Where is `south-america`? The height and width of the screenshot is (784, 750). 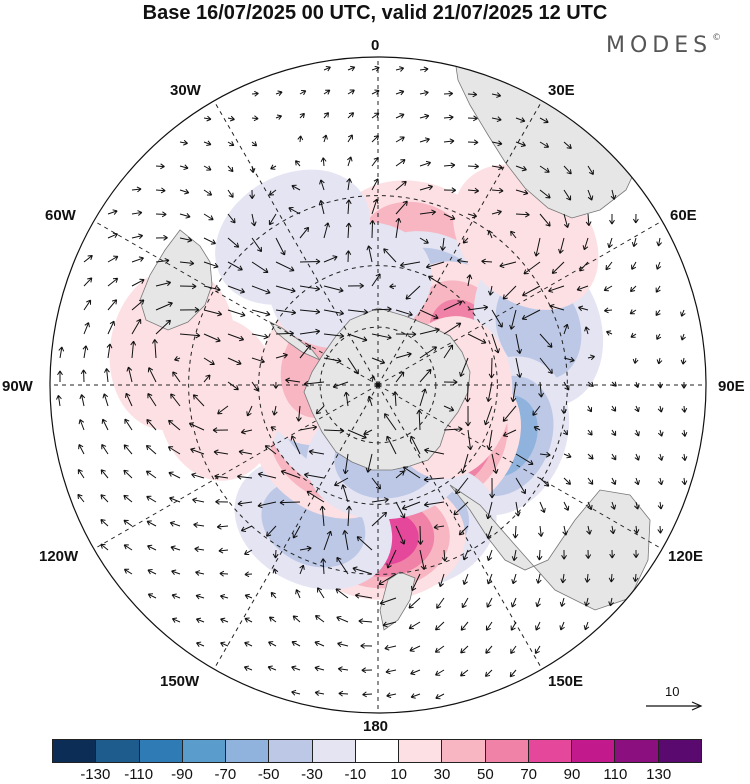 south-america is located at coordinates (176, 280).